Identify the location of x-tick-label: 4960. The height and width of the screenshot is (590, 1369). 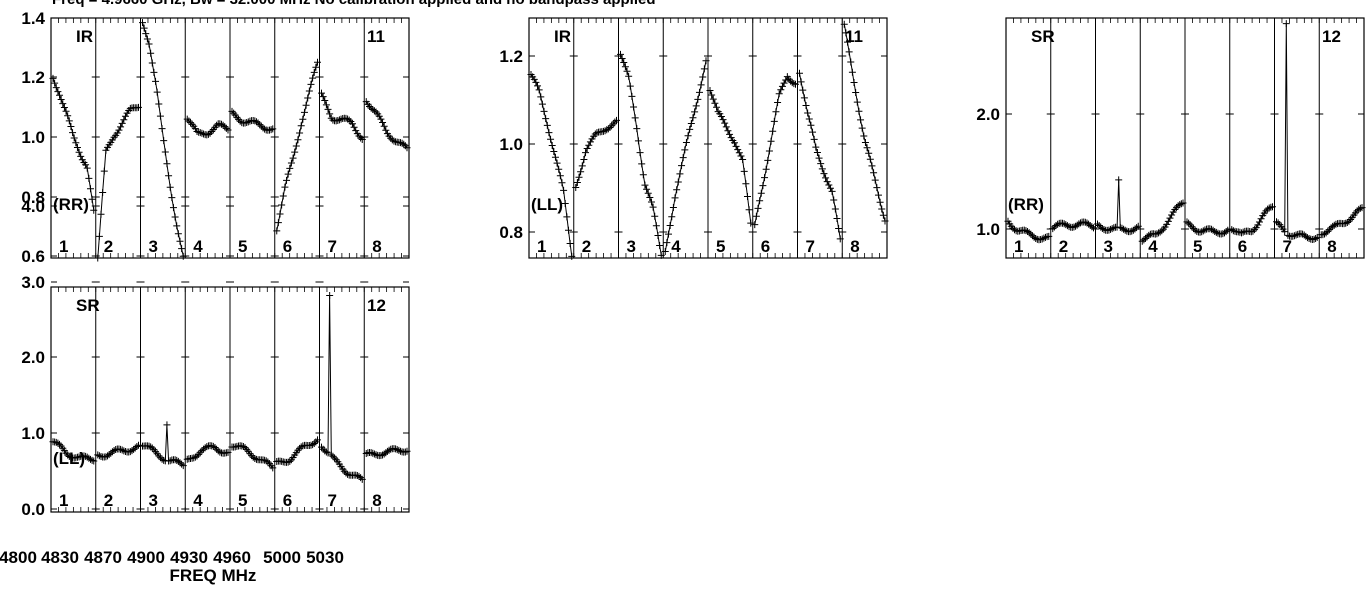
(232, 557).